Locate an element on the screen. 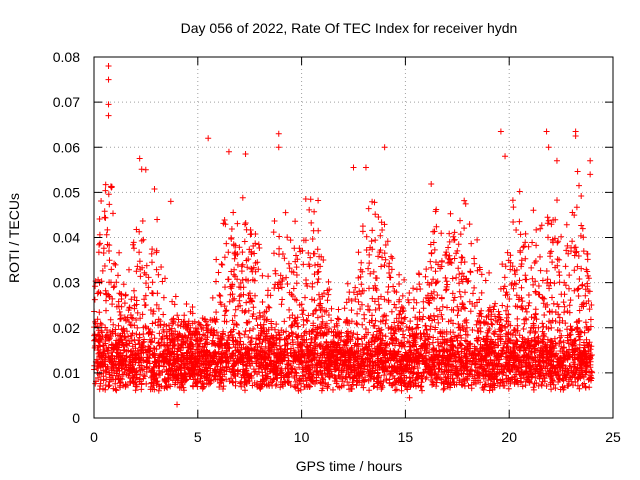 Image resolution: width=640 pixels, height=480 pixels. y-tick-label: 0.08 is located at coordinates (66, 57).